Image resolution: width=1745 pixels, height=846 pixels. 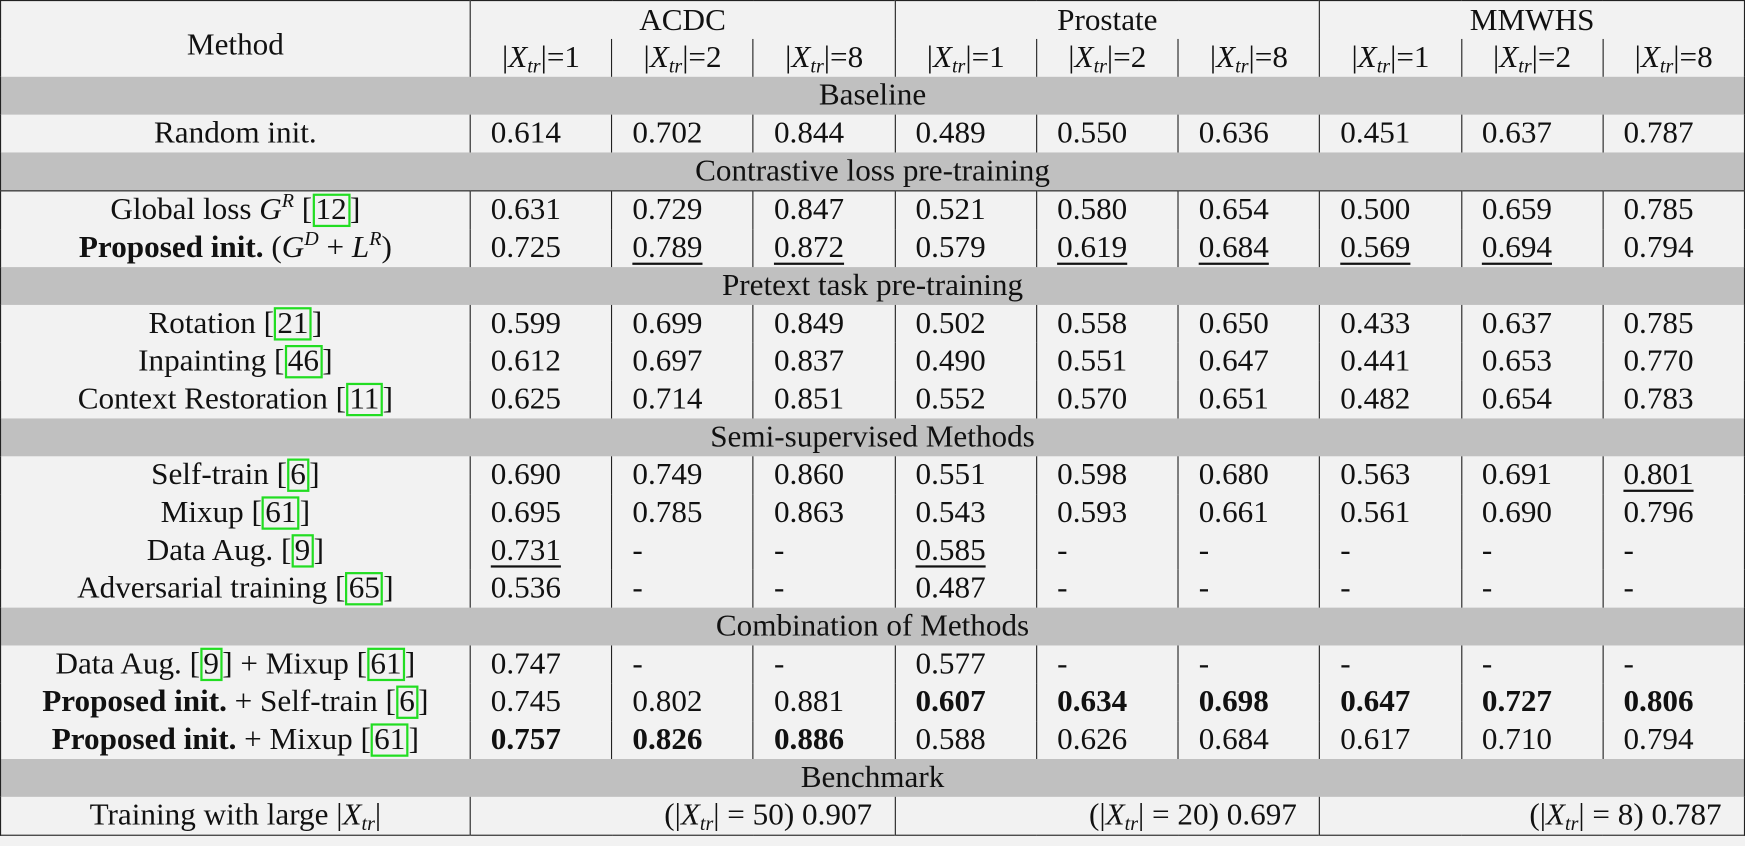 I want to click on text-fragment: Context Restoration [, so click(x=211, y=399).